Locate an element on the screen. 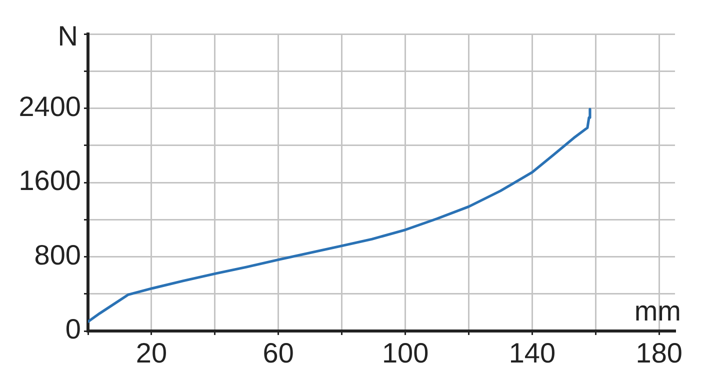  x-axis-title: mm is located at coordinates (657, 311).